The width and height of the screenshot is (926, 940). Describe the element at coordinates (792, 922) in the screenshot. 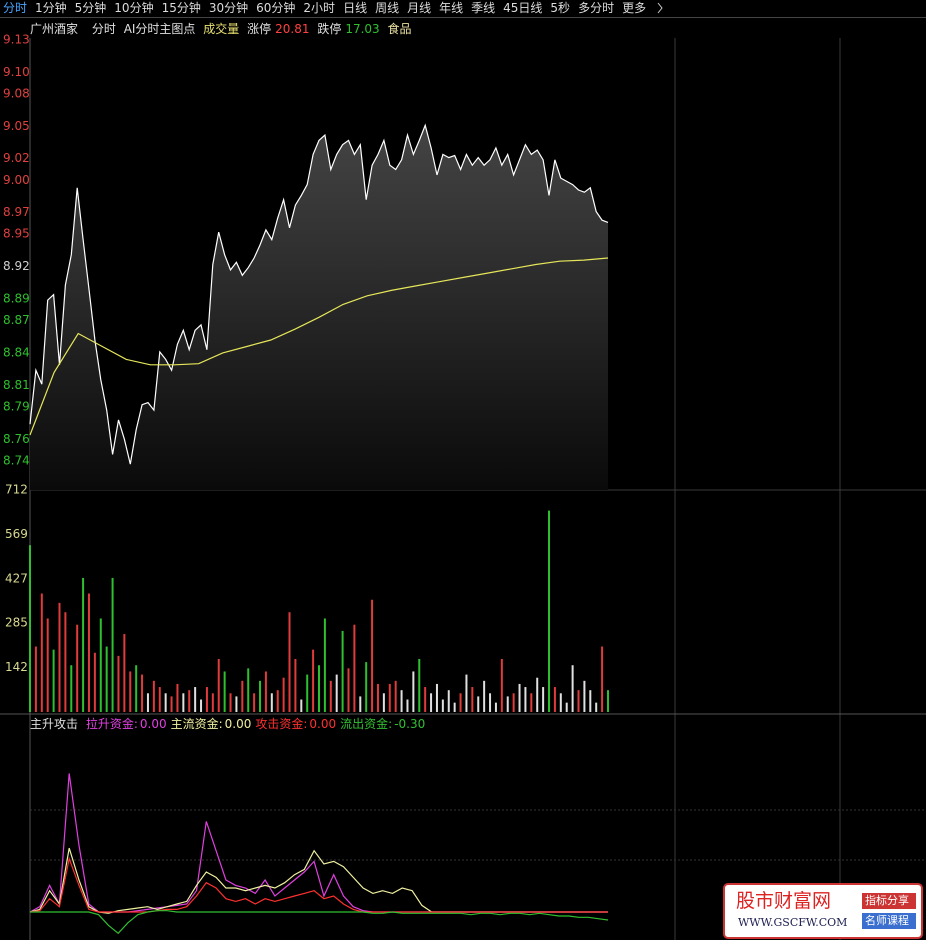

I see `watermark-url: WWW.GSCFW.COM` at that location.